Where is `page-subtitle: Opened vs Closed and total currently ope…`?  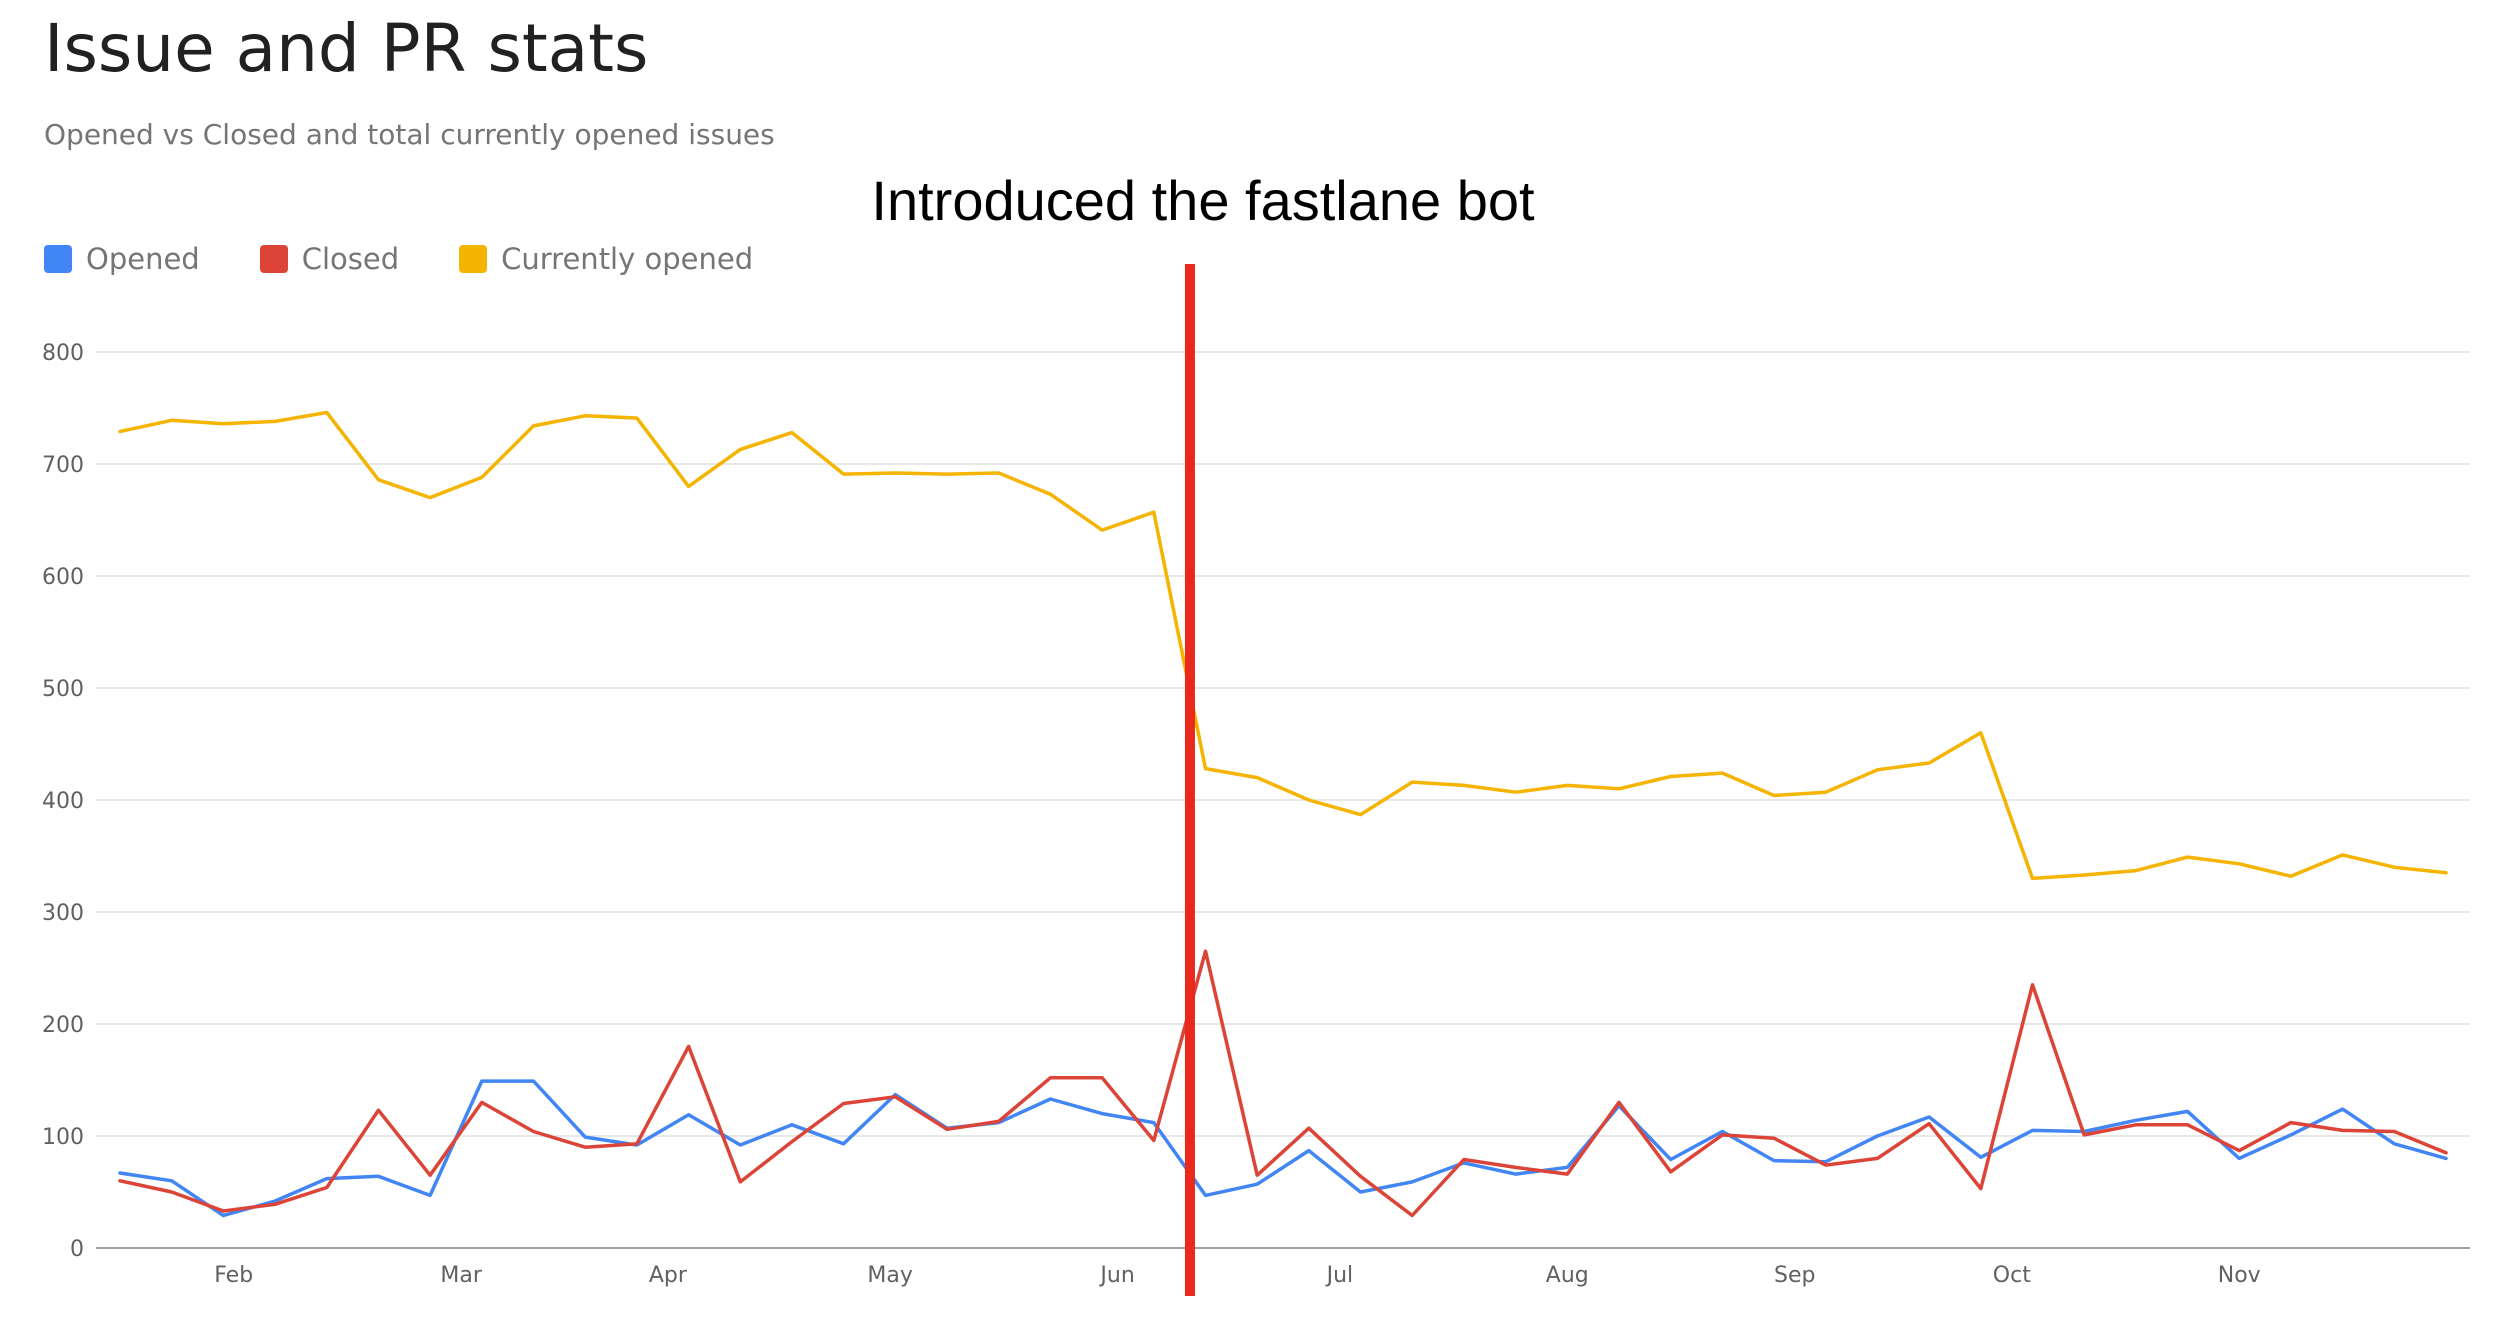 page-subtitle: Opened vs Closed and total currently ope… is located at coordinates (409, 134).